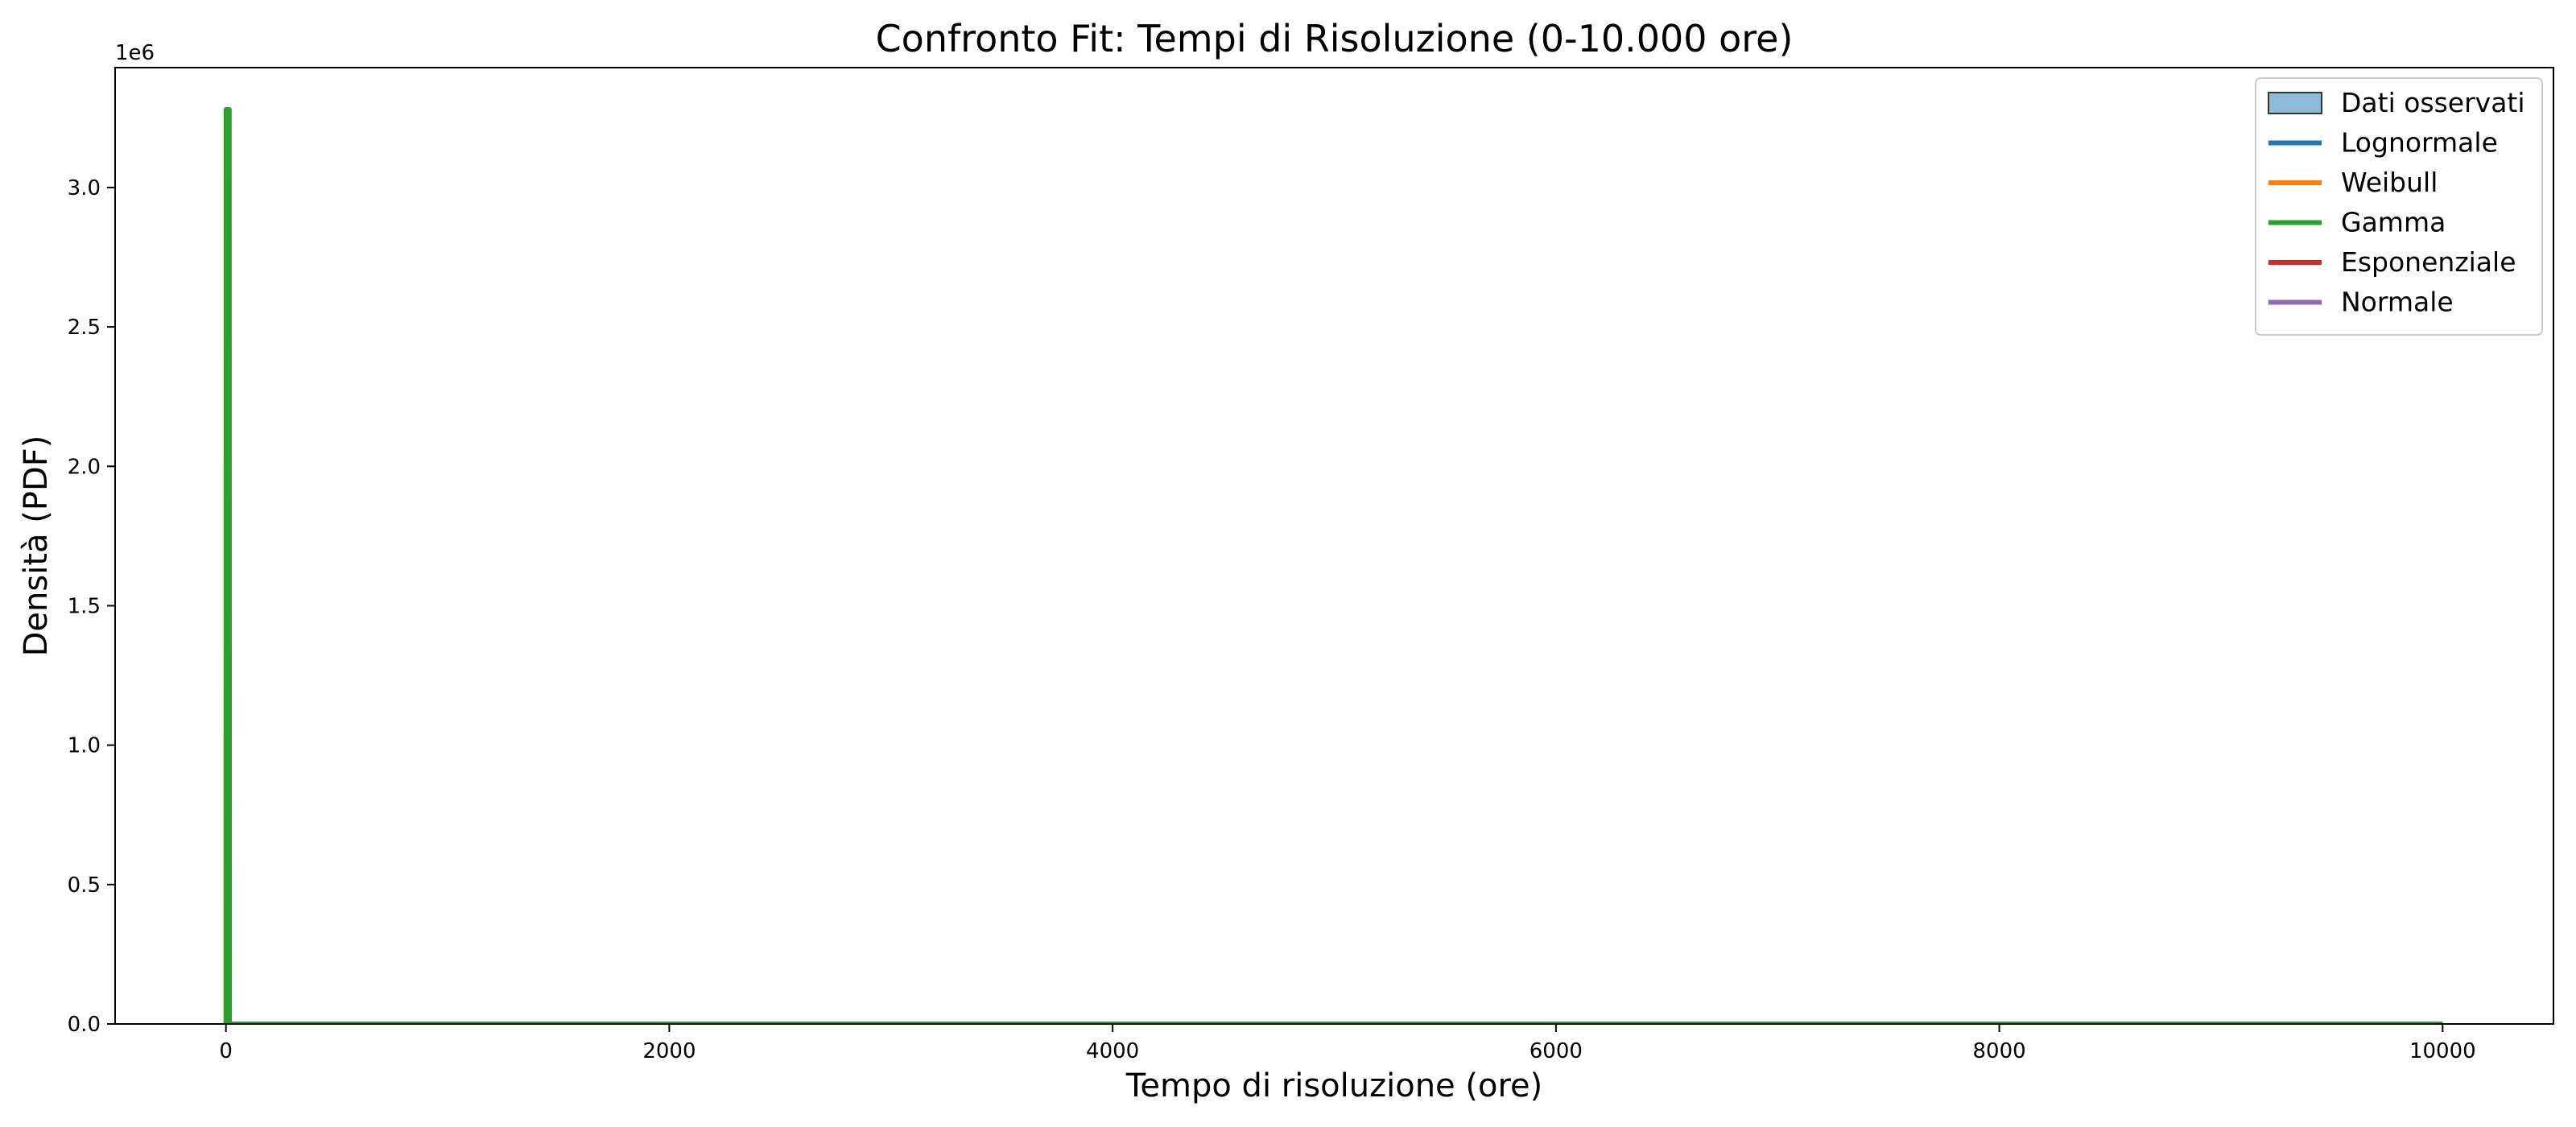  I want to click on x-axis-ticks: 0 2000 4000 6000 8000 10000, so click(1347, 1043).